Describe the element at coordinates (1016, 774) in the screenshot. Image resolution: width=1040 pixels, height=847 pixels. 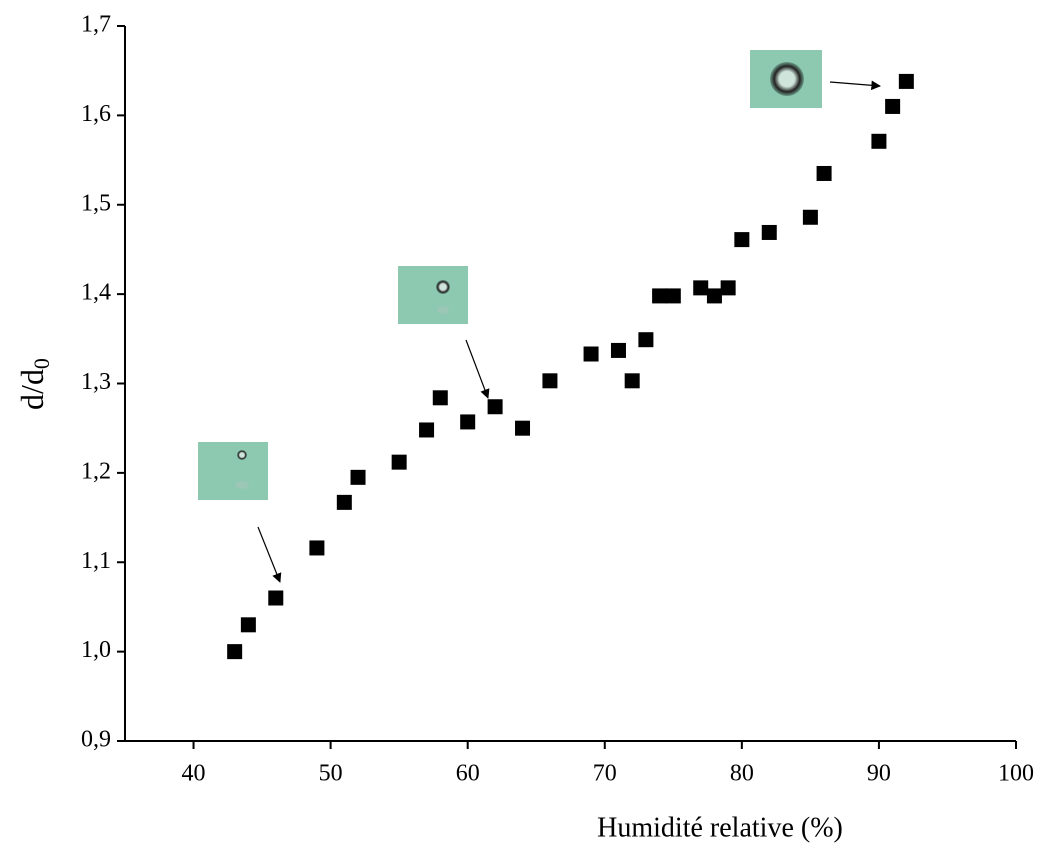
I see `x-tick-label: 100` at that location.